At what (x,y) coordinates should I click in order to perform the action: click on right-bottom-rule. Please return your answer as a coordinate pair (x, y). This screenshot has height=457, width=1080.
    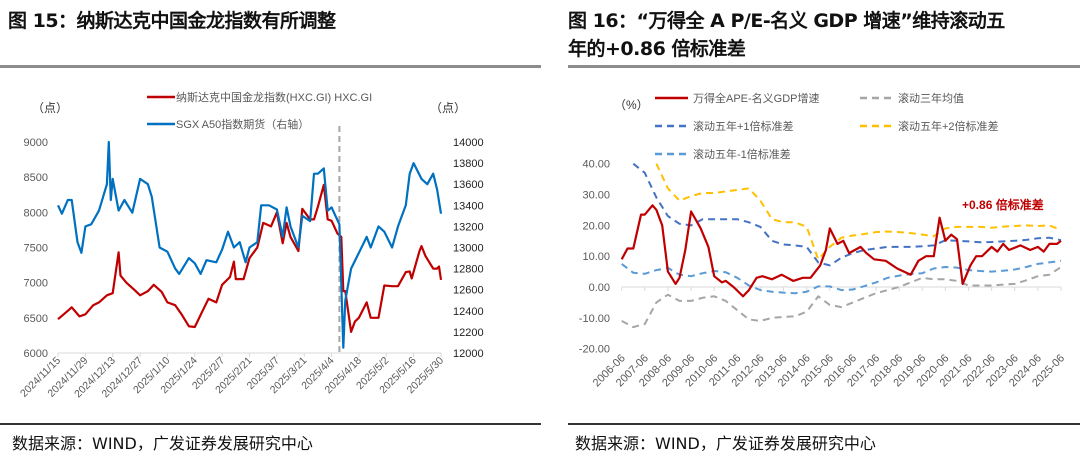
    Looking at the image, I should click on (824, 424).